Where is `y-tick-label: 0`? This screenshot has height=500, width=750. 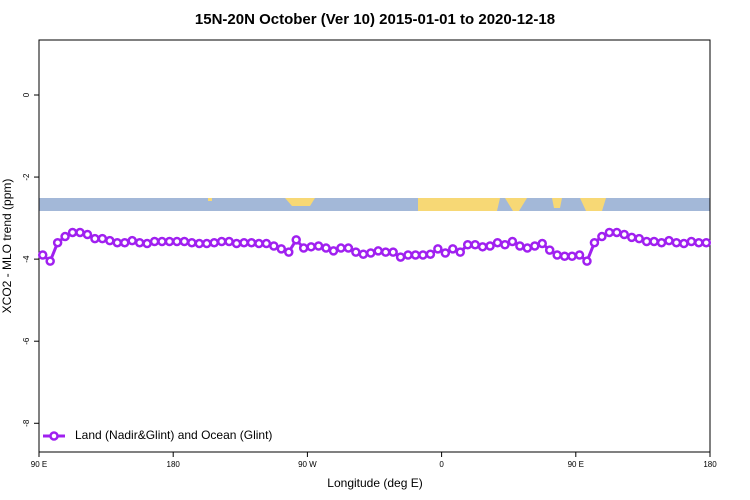
y-tick-label: 0 is located at coordinates (26, 94).